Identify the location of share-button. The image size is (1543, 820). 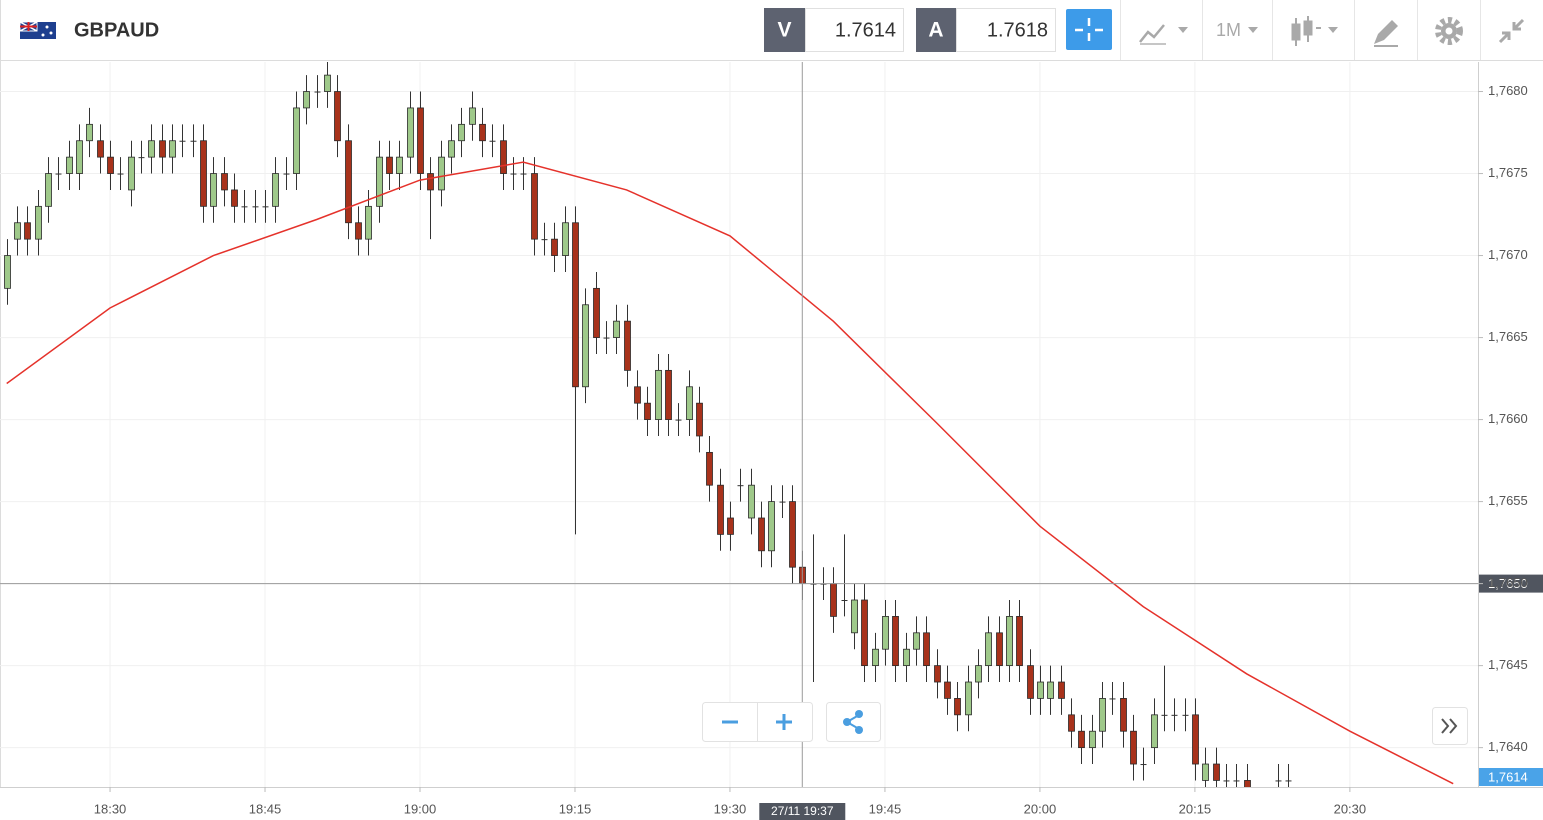
(853, 722).